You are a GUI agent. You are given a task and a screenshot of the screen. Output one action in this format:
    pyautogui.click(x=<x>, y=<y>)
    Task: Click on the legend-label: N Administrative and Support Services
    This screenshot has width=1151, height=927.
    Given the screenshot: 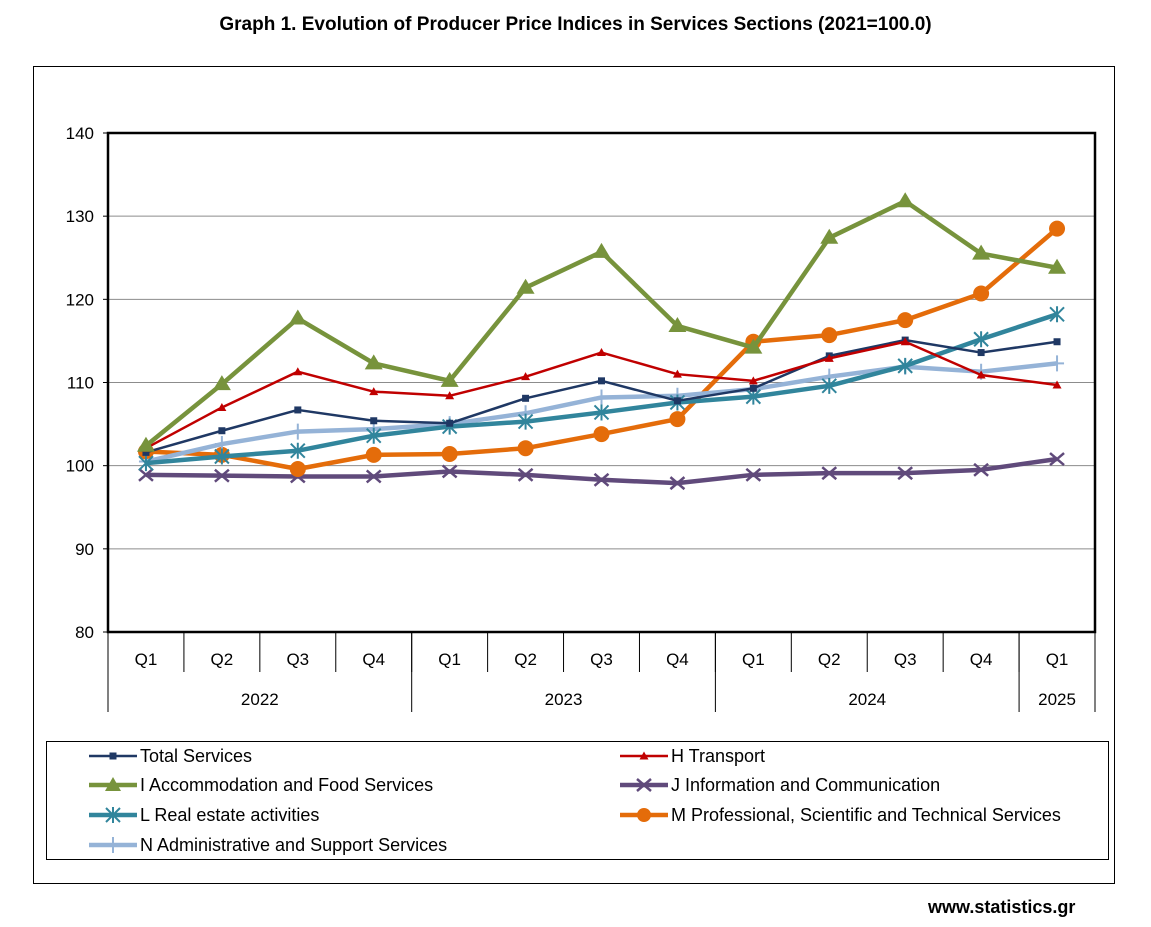 What is the action you would take?
    pyautogui.click(x=294, y=844)
    